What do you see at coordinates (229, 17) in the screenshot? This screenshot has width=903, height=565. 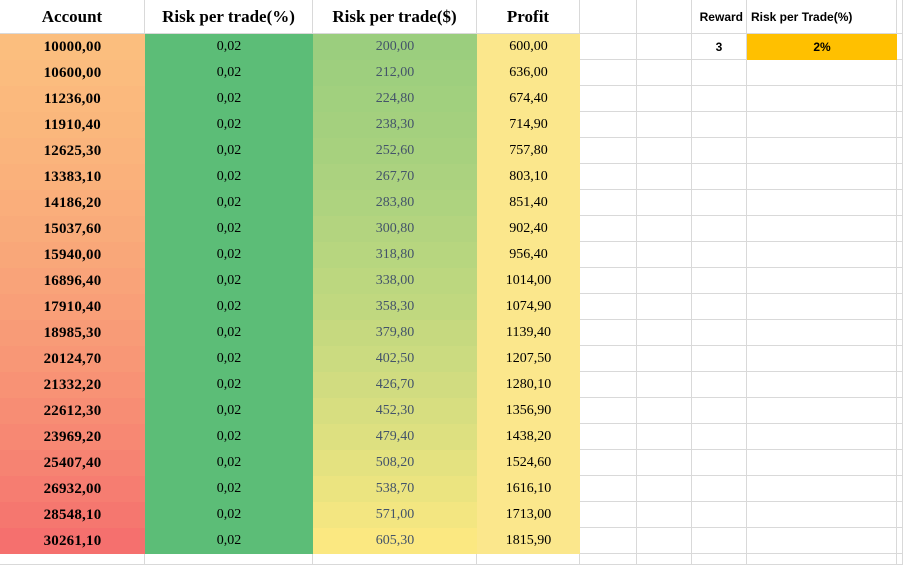 I see `header-risk-pct: Risk per trade(%)` at bounding box center [229, 17].